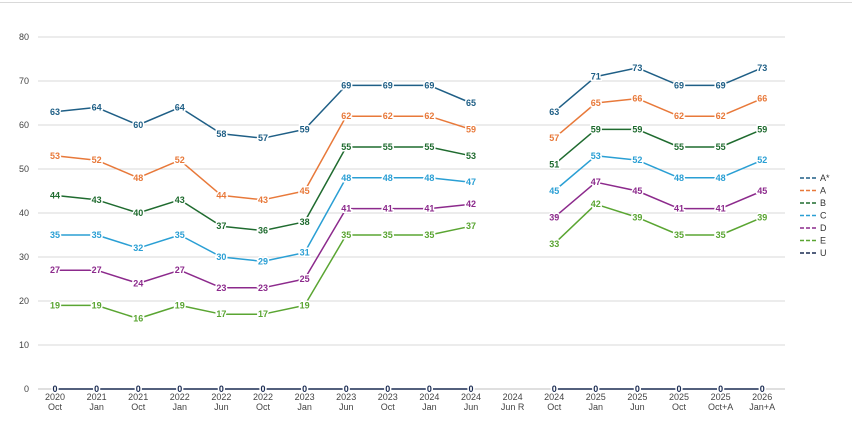 Image resolution: width=852 pixels, height=425 pixels. What do you see at coordinates (762, 68) in the screenshot?
I see `data-label: 73` at bounding box center [762, 68].